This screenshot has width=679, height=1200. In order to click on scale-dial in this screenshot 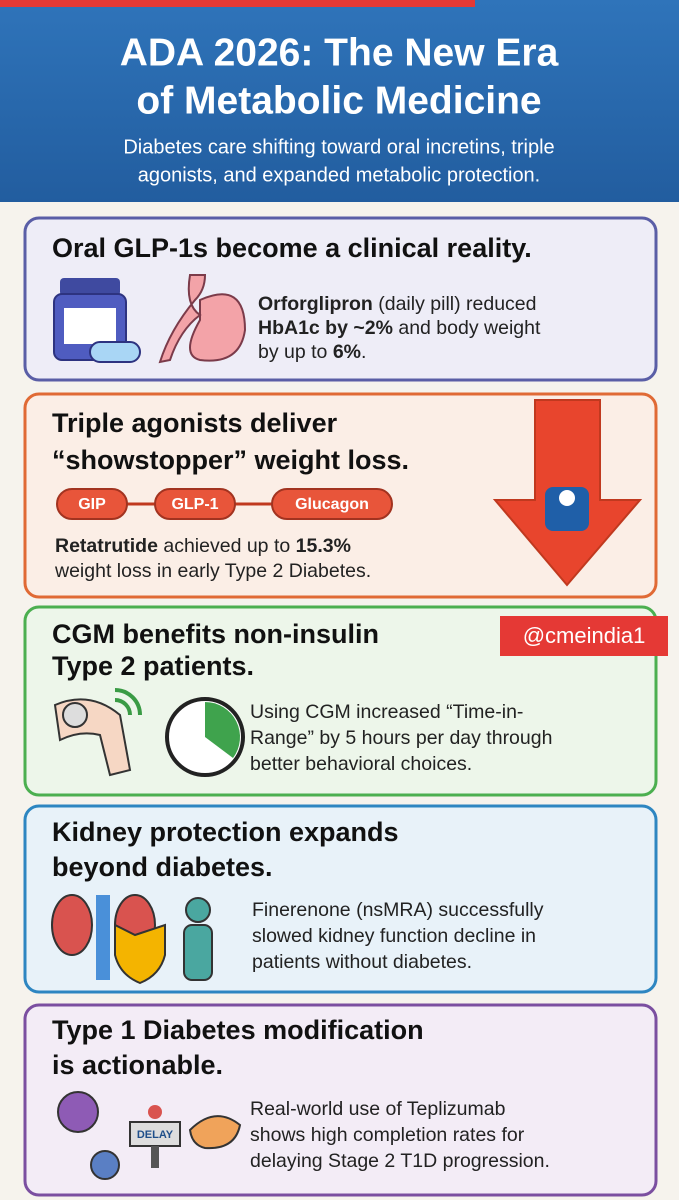, I will do `click(567, 498)`.